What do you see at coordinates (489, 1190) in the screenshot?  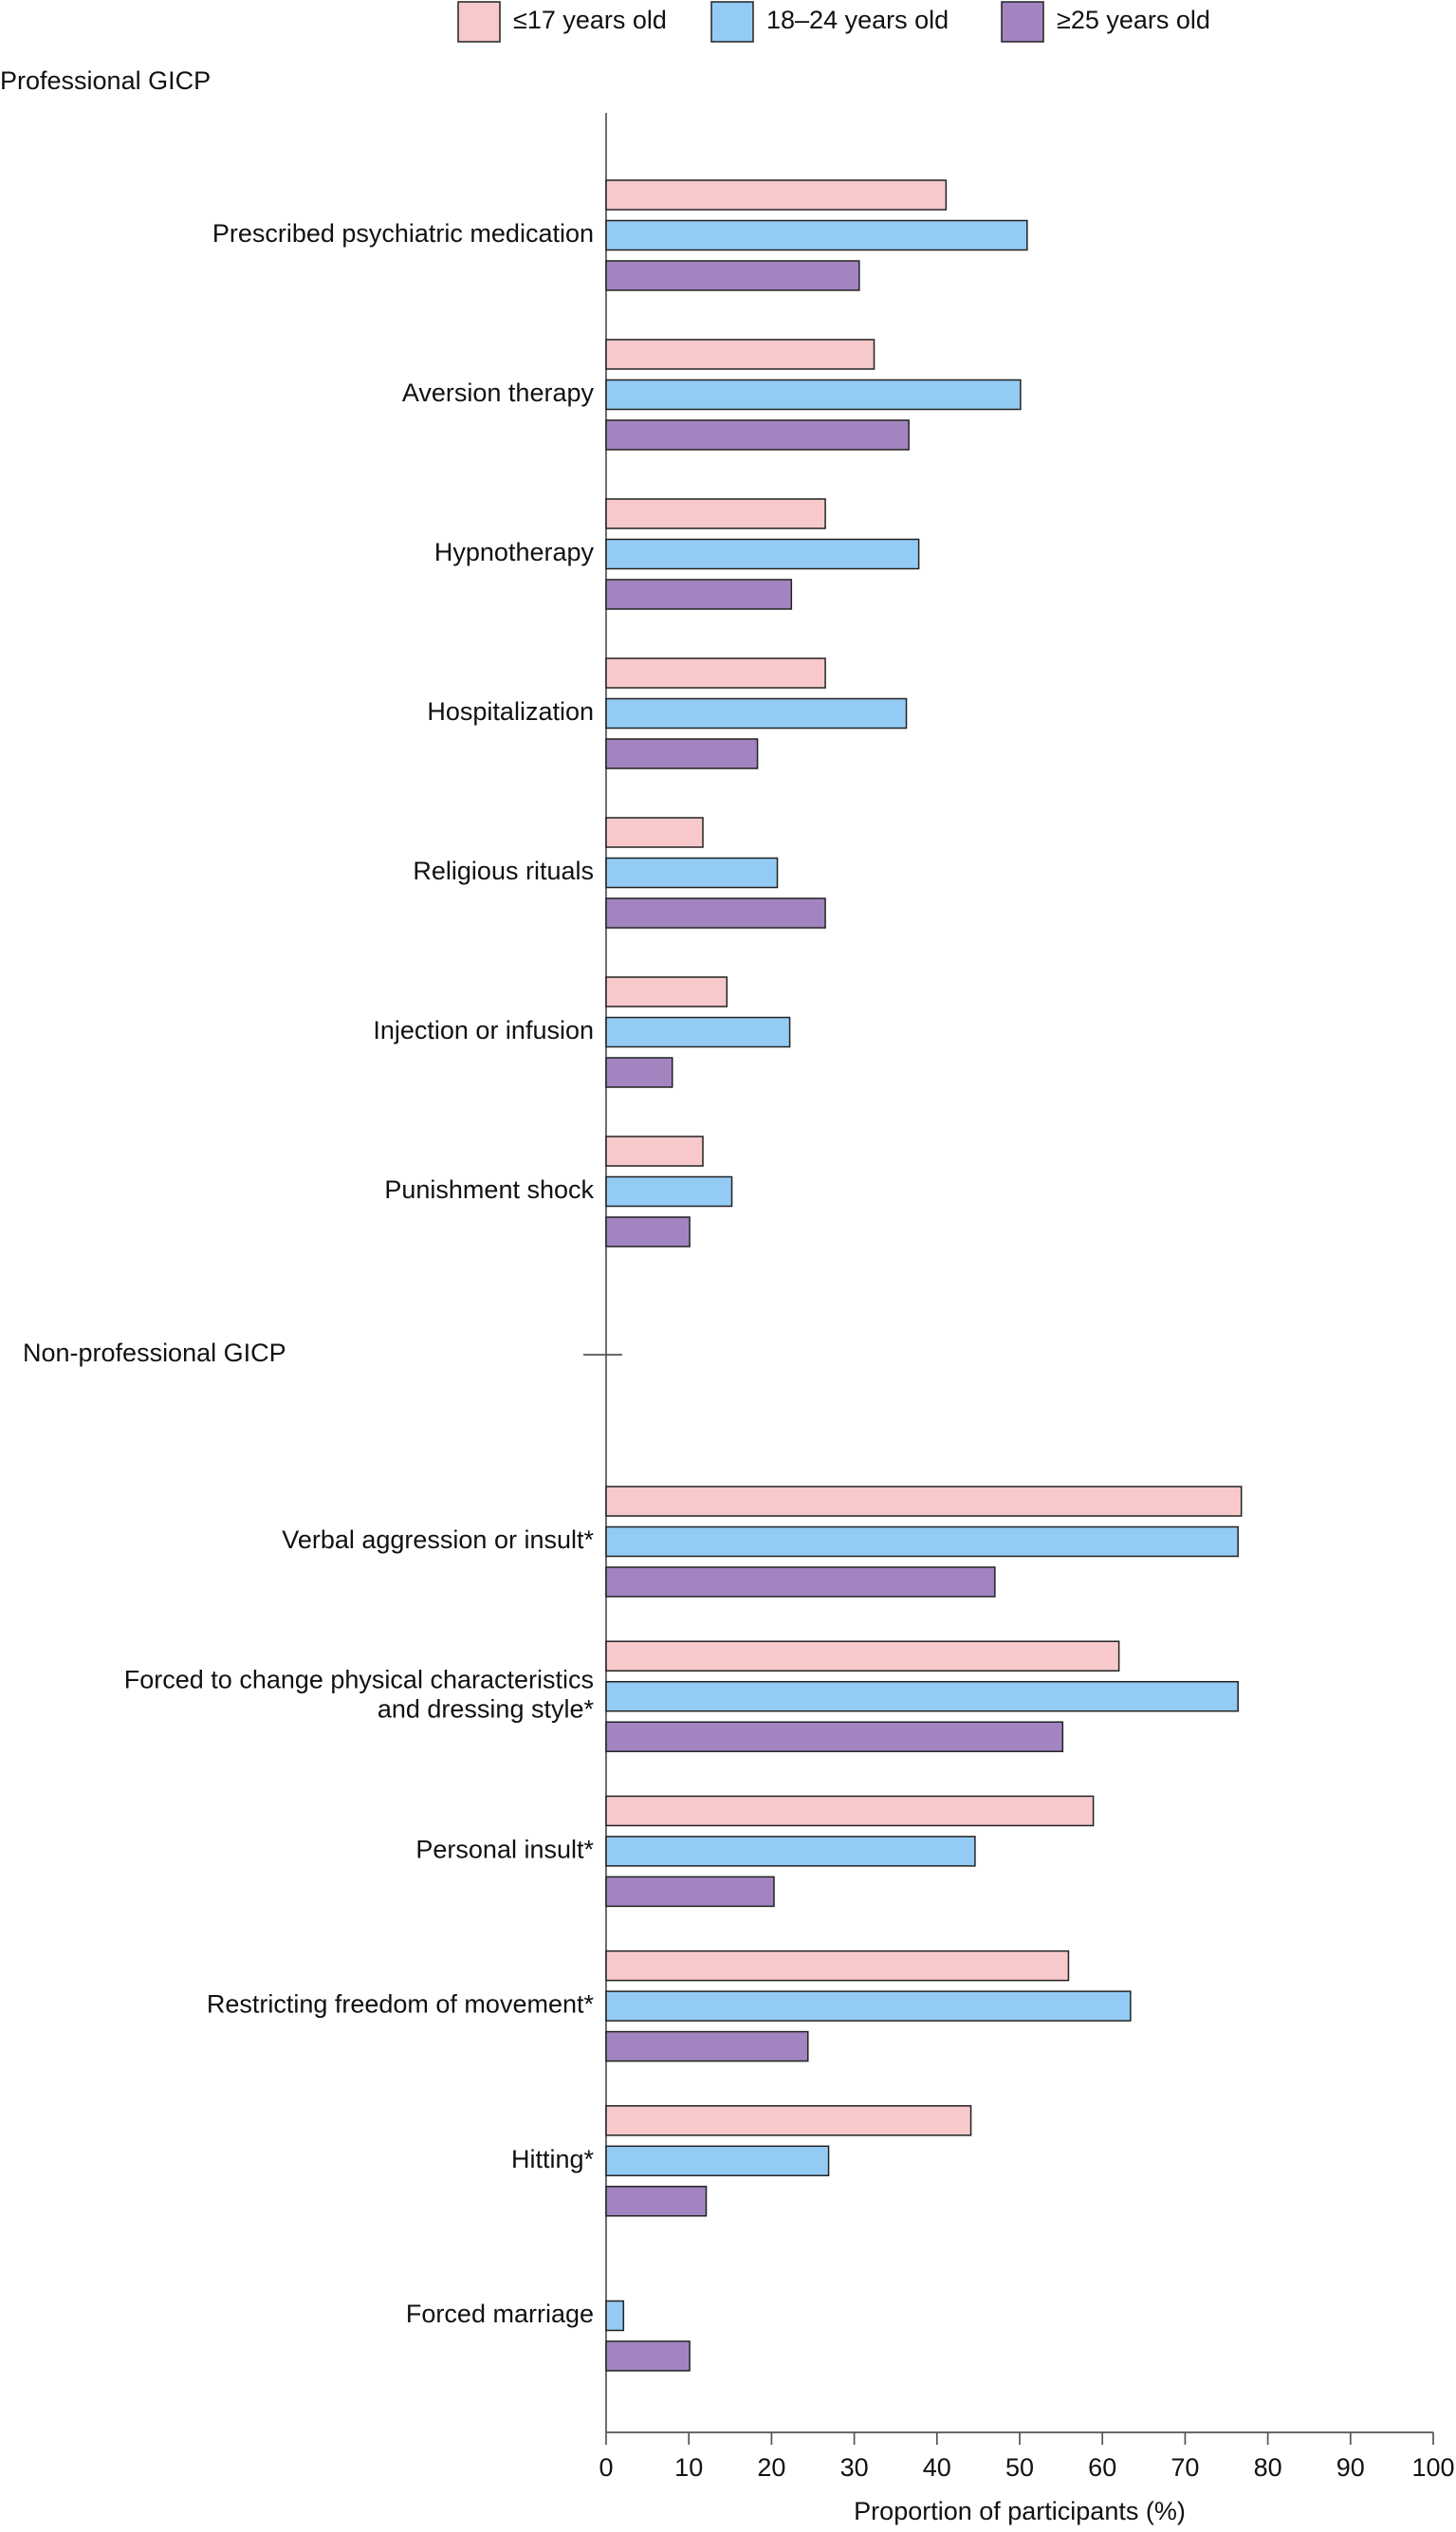 I see `category-label: Punishment shock` at bounding box center [489, 1190].